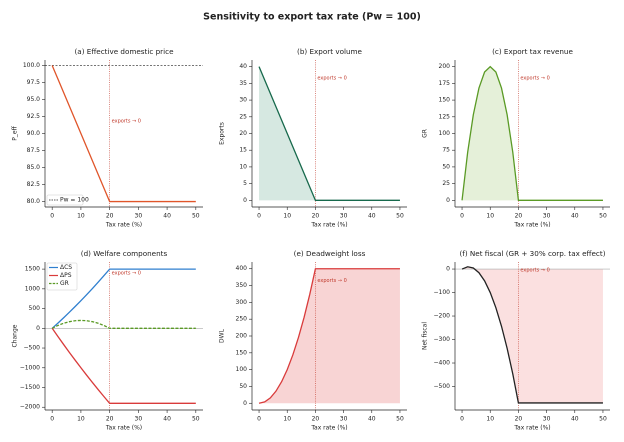 The image size is (624, 442). Describe the element at coordinates (66, 275) in the screenshot. I see `legend-label: ΔPS` at that location.